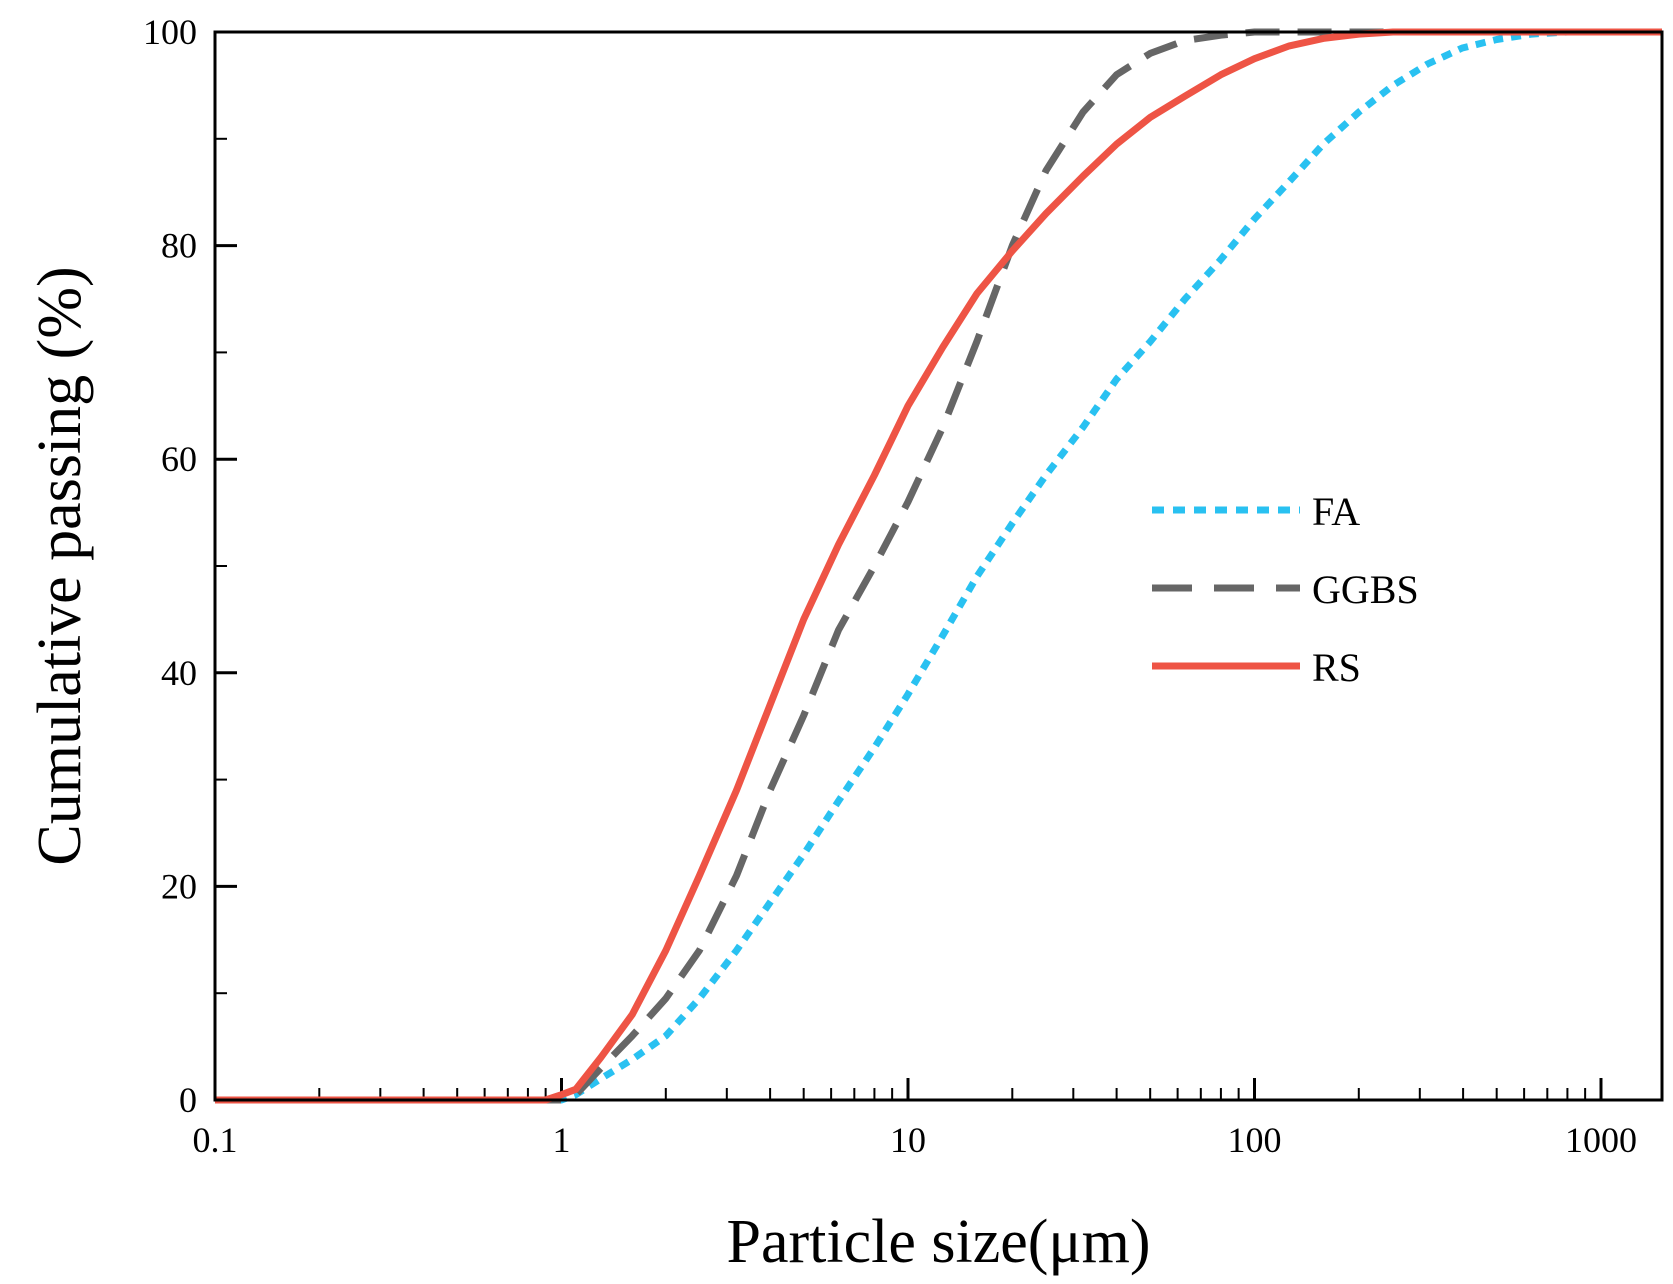 Image resolution: width=1673 pixels, height=1284 pixels. What do you see at coordinates (179, 886) in the screenshot?
I see `y-tick-label: 20` at bounding box center [179, 886].